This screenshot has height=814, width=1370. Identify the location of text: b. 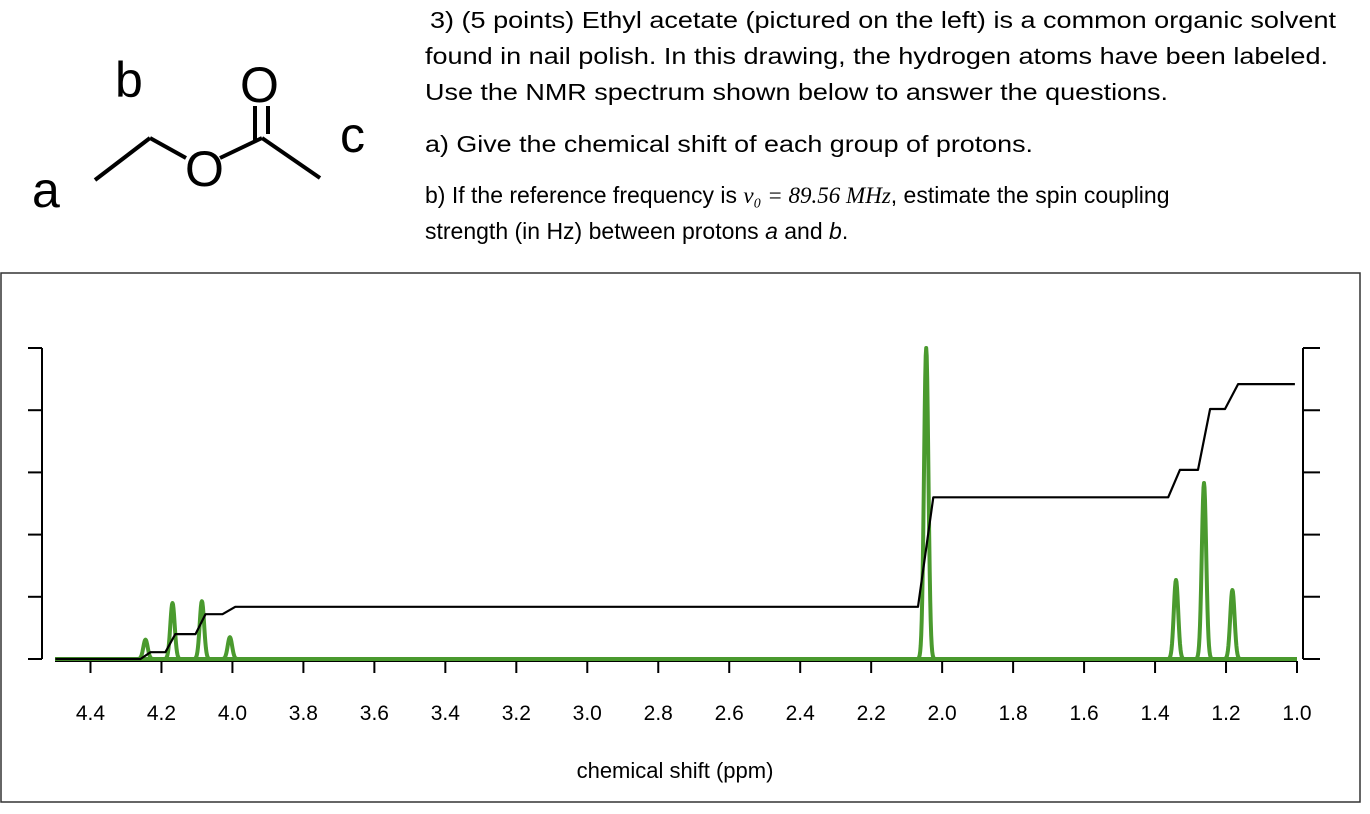
(835, 231).